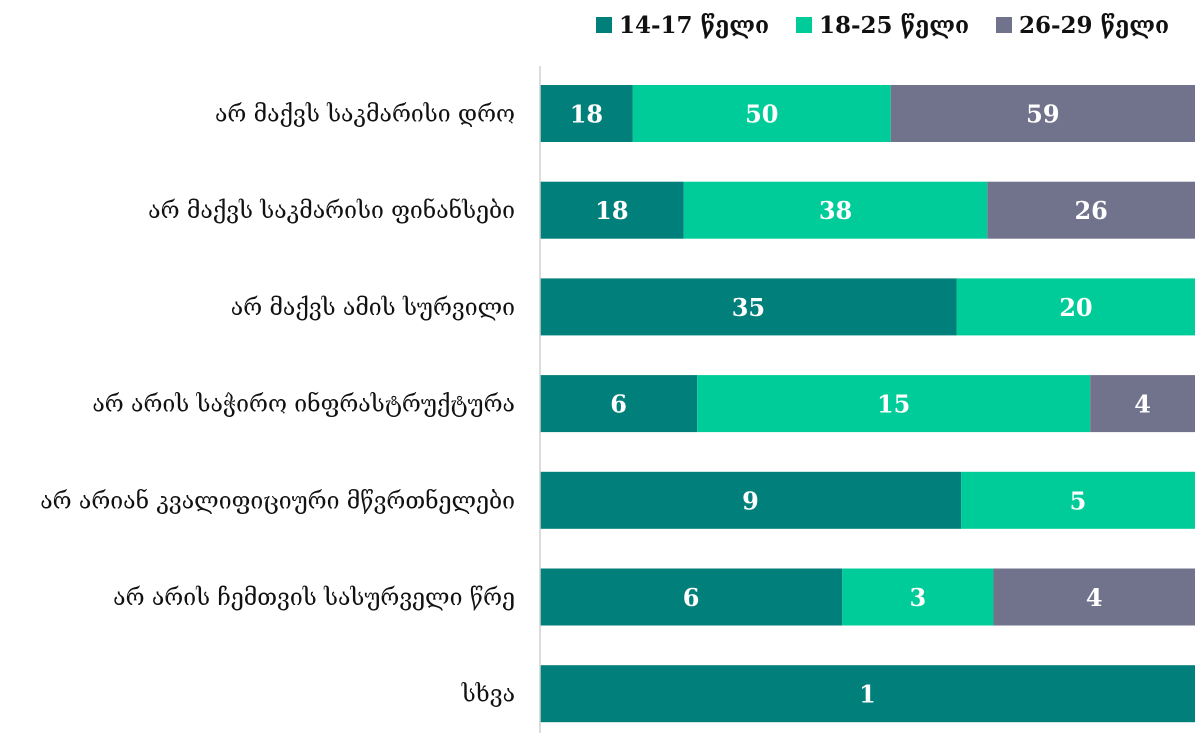 The image size is (1197, 733). Describe the element at coordinates (488, 695) in the screenshot. I see `category-label: სხვა` at that location.